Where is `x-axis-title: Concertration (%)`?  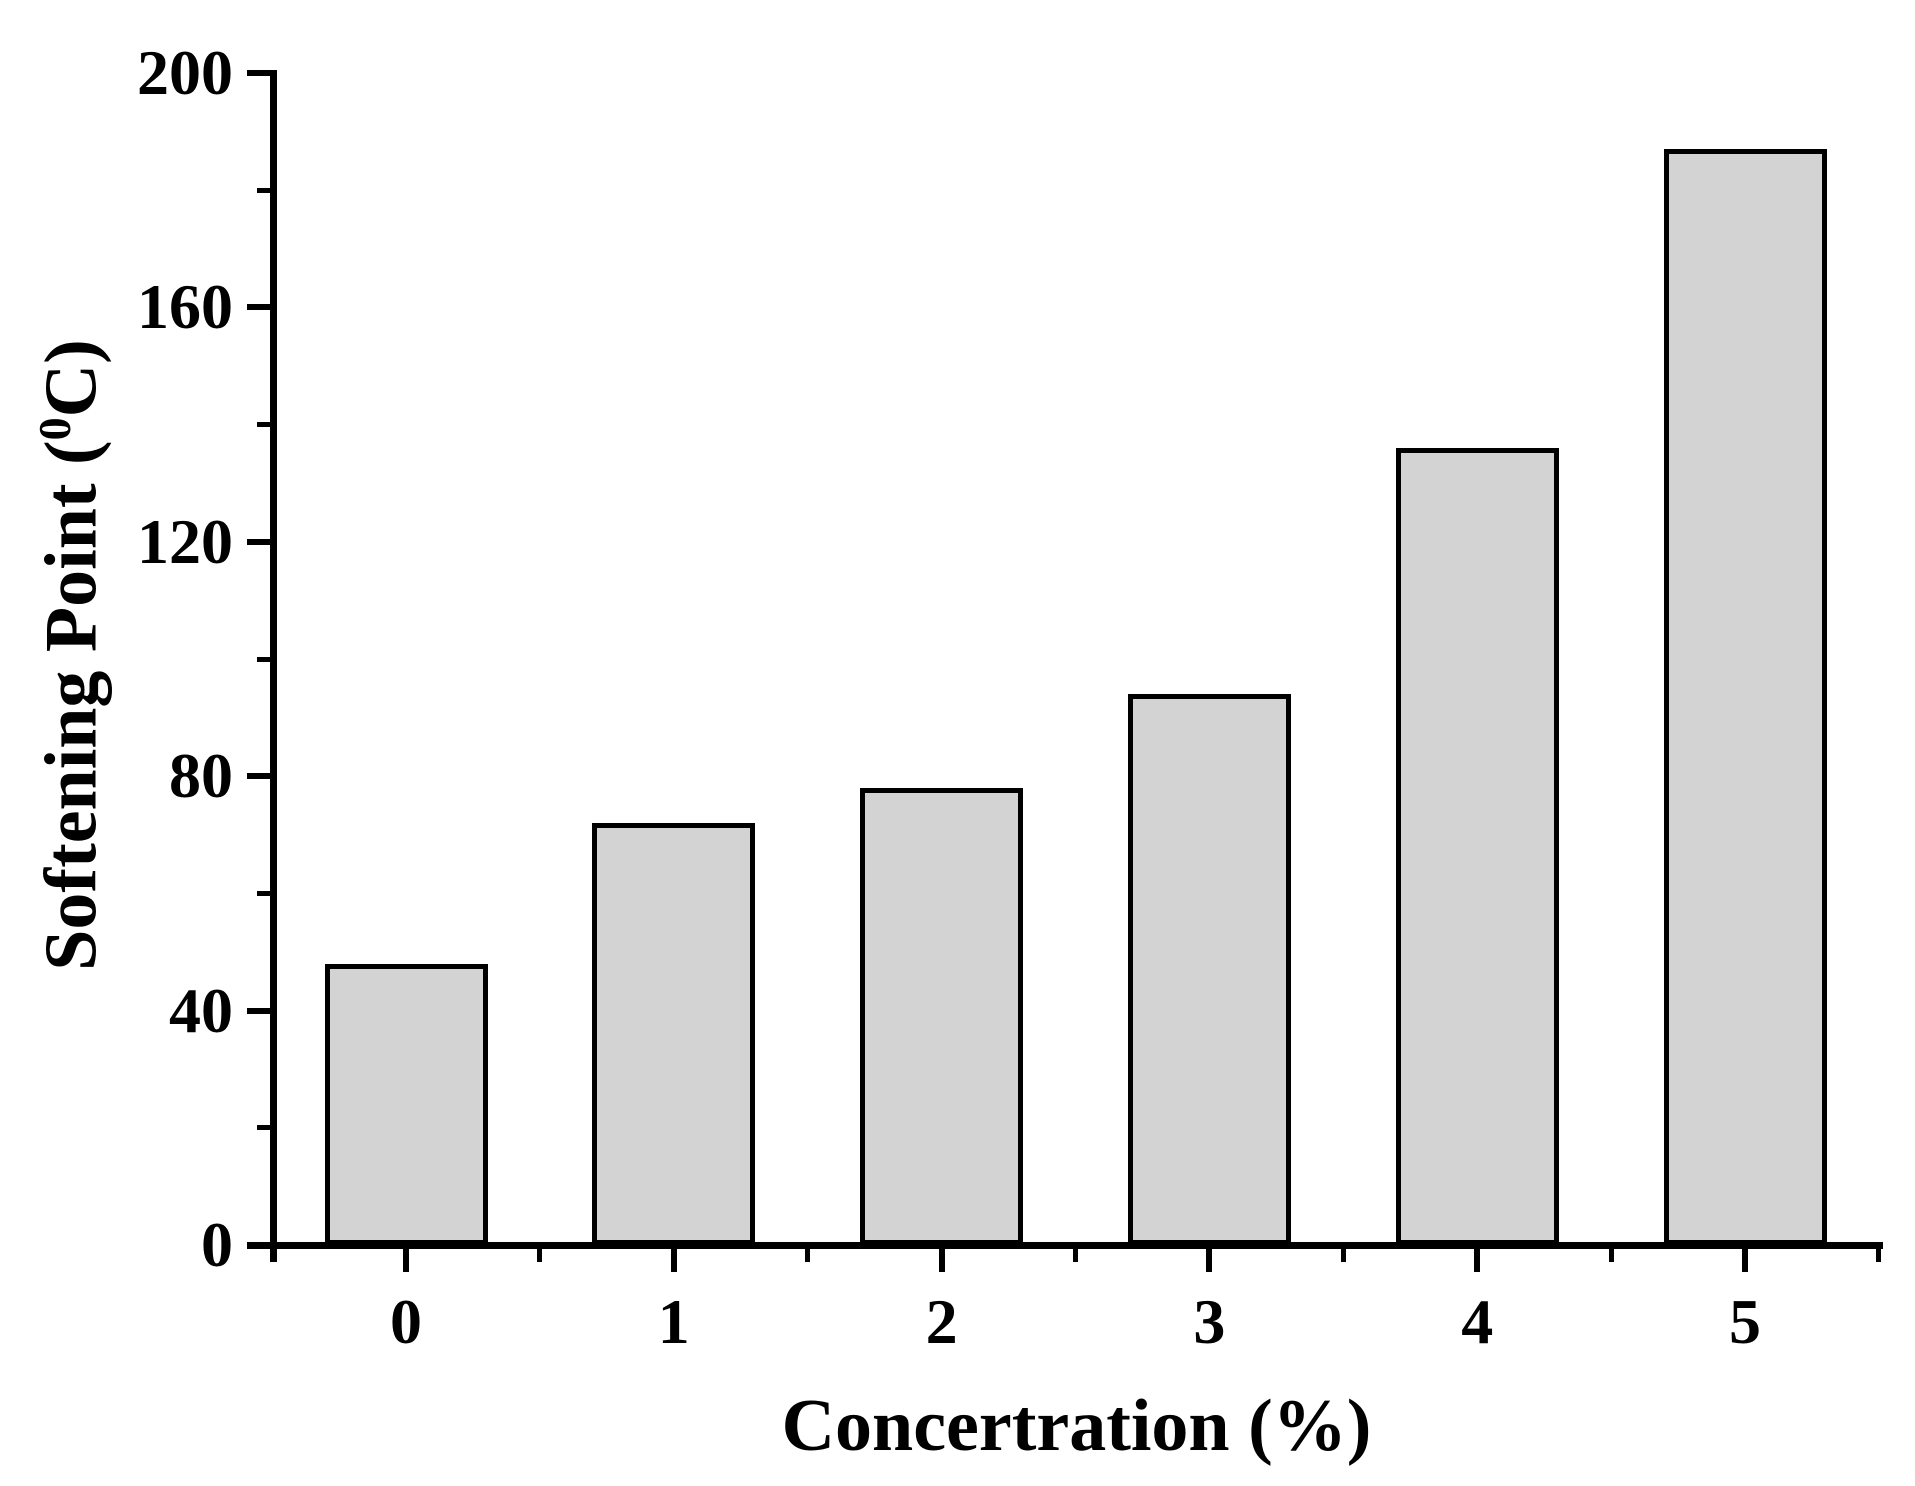
x-axis-title: Concertration (%) is located at coordinates (1076, 1426).